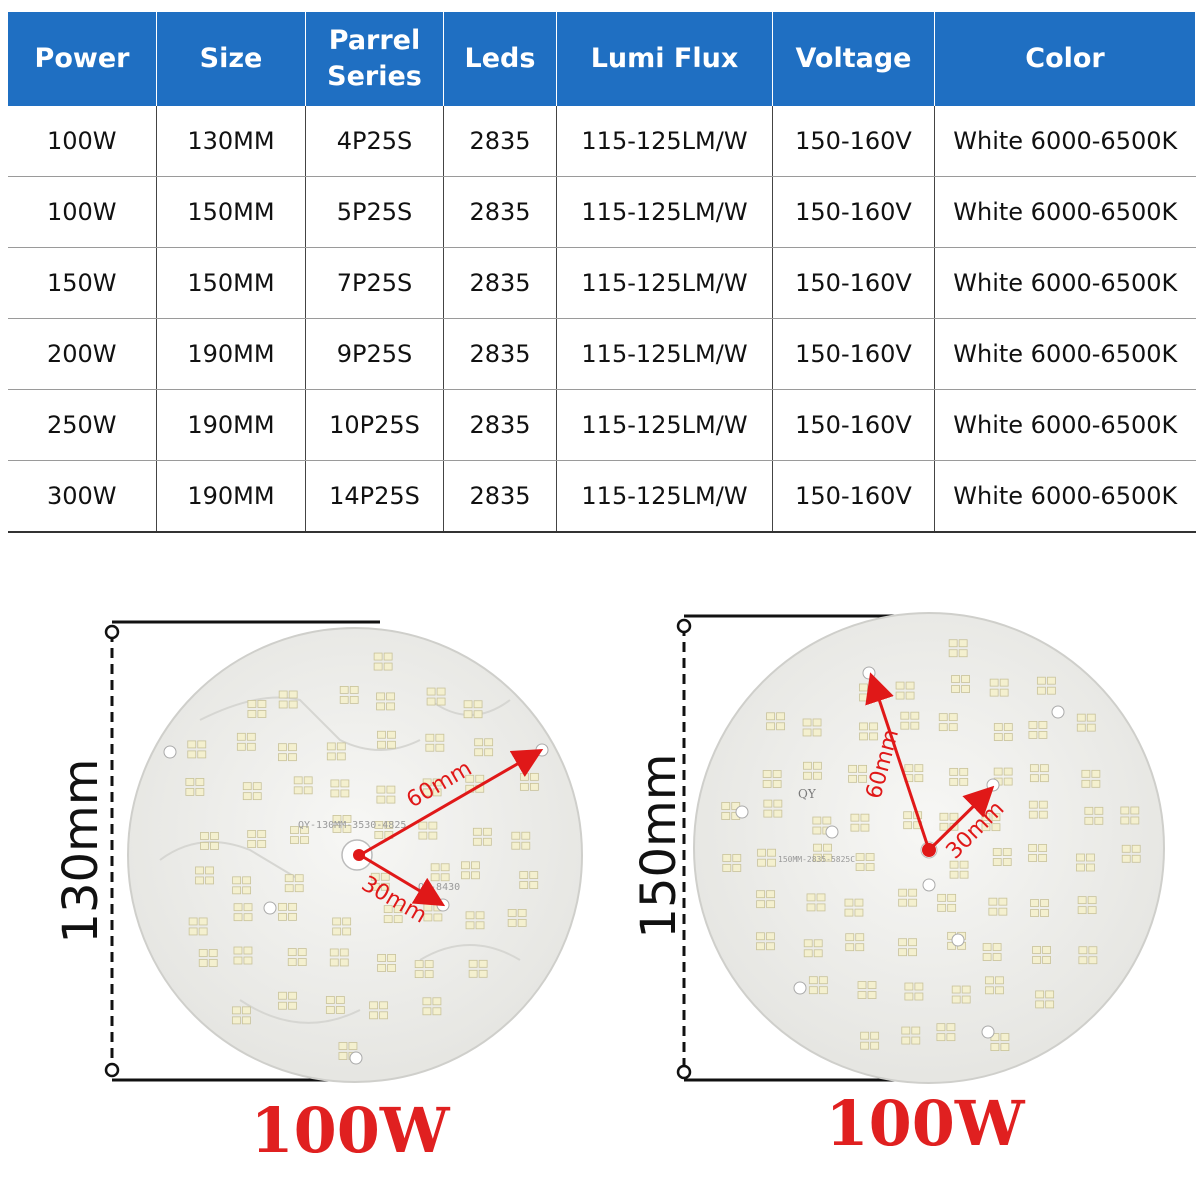 The width and height of the screenshot is (1200, 1200). I want to click on cell-color: White 6000-6500K, so click(1065, 425).